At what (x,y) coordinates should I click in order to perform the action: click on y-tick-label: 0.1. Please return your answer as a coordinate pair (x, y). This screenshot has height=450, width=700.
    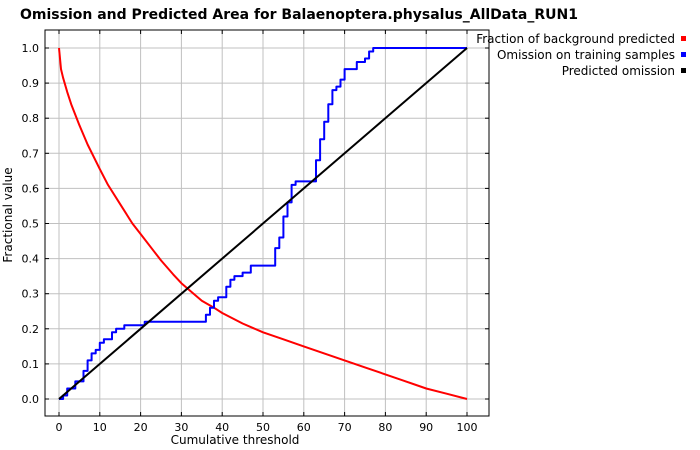
    Looking at the image, I should click on (31, 364).